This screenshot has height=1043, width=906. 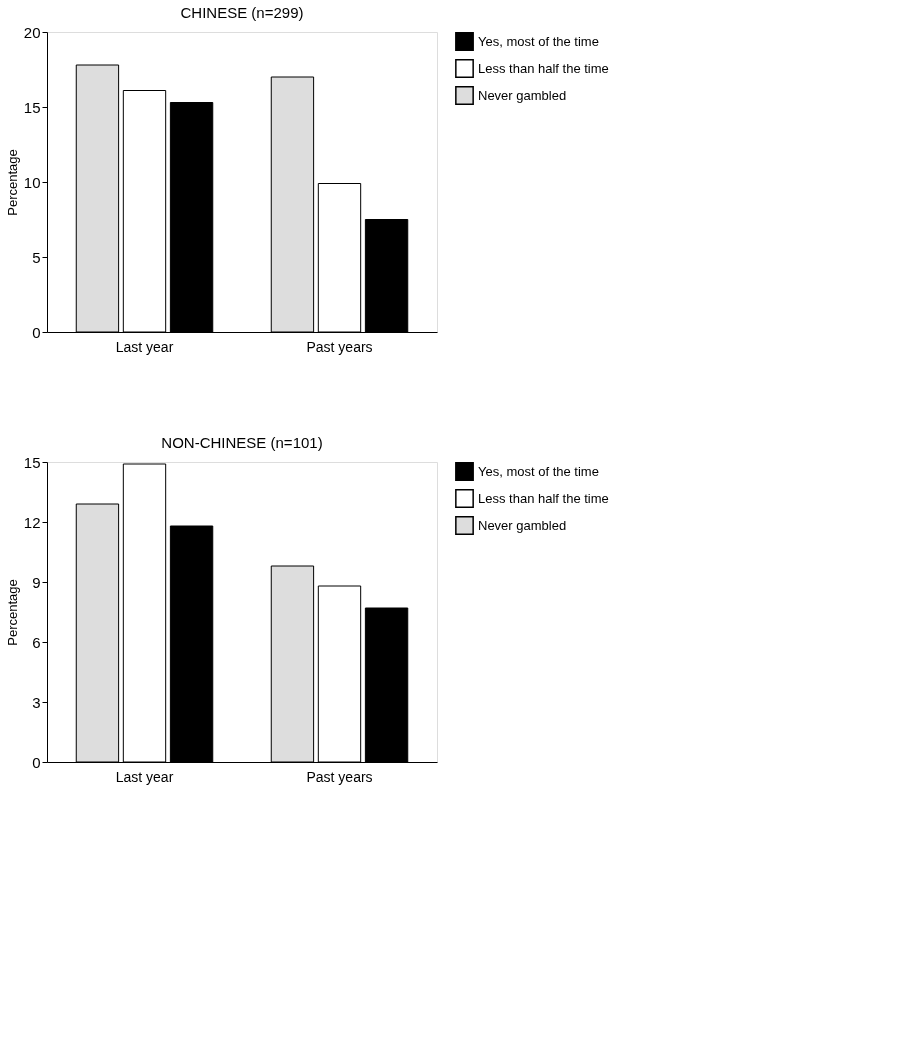 I want to click on chart-title: CHINESE (n=299), so click(x=242, y=12).